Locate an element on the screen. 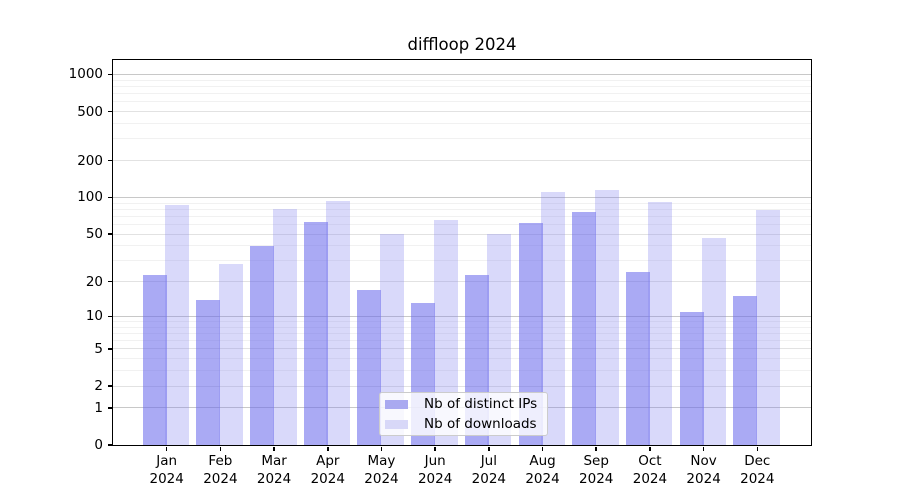  bar-downloads-nov is located at coordinates (714, 341).